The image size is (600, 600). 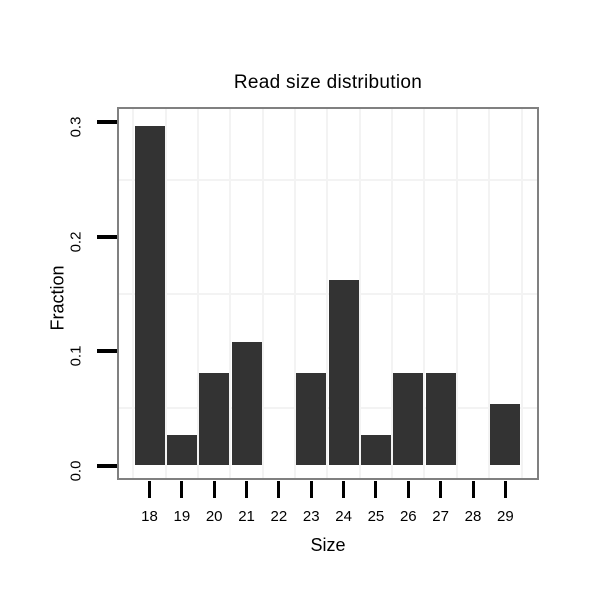 I want to click on x-tick-label: 29, so click(x=505, y=516).